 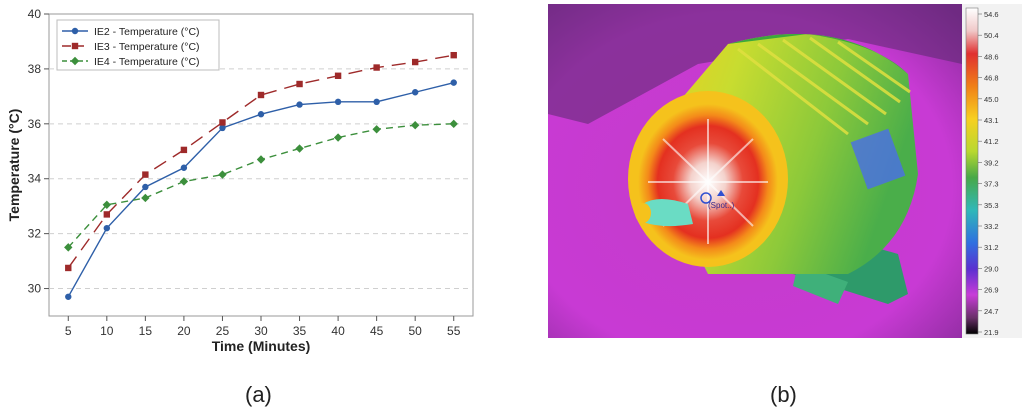 I want to click on scale-label: 41.2, so click(x=991, y=141).